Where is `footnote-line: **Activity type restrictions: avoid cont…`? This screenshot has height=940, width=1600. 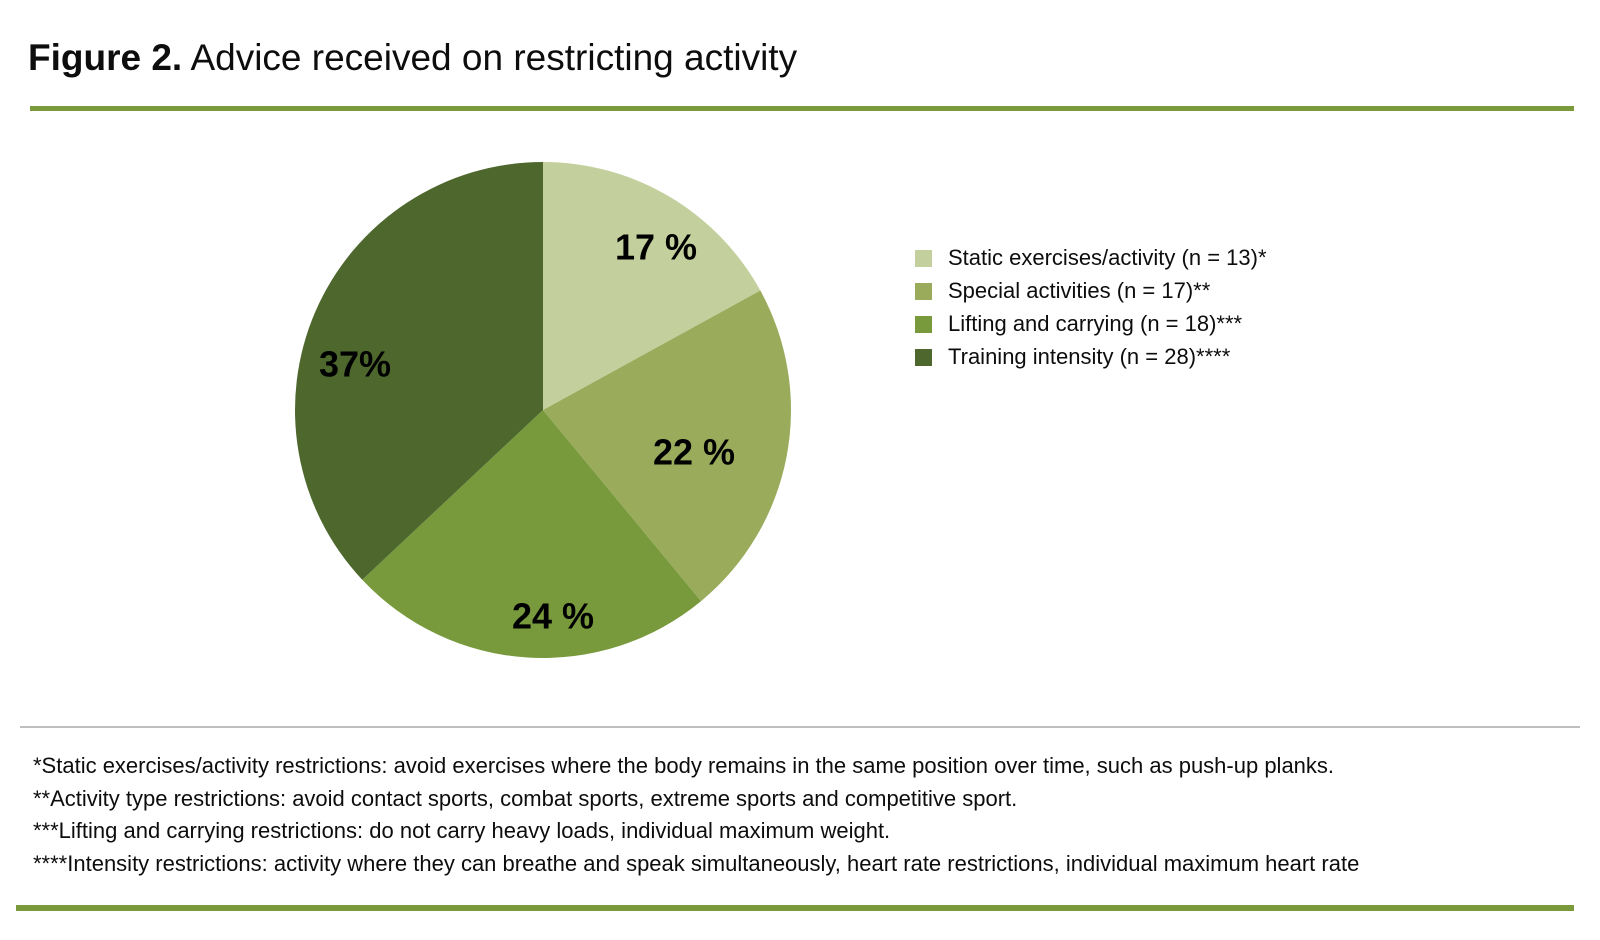
footnote-line: **Activity type restrictions: avoid cont… is located at coordinates (525, 798).